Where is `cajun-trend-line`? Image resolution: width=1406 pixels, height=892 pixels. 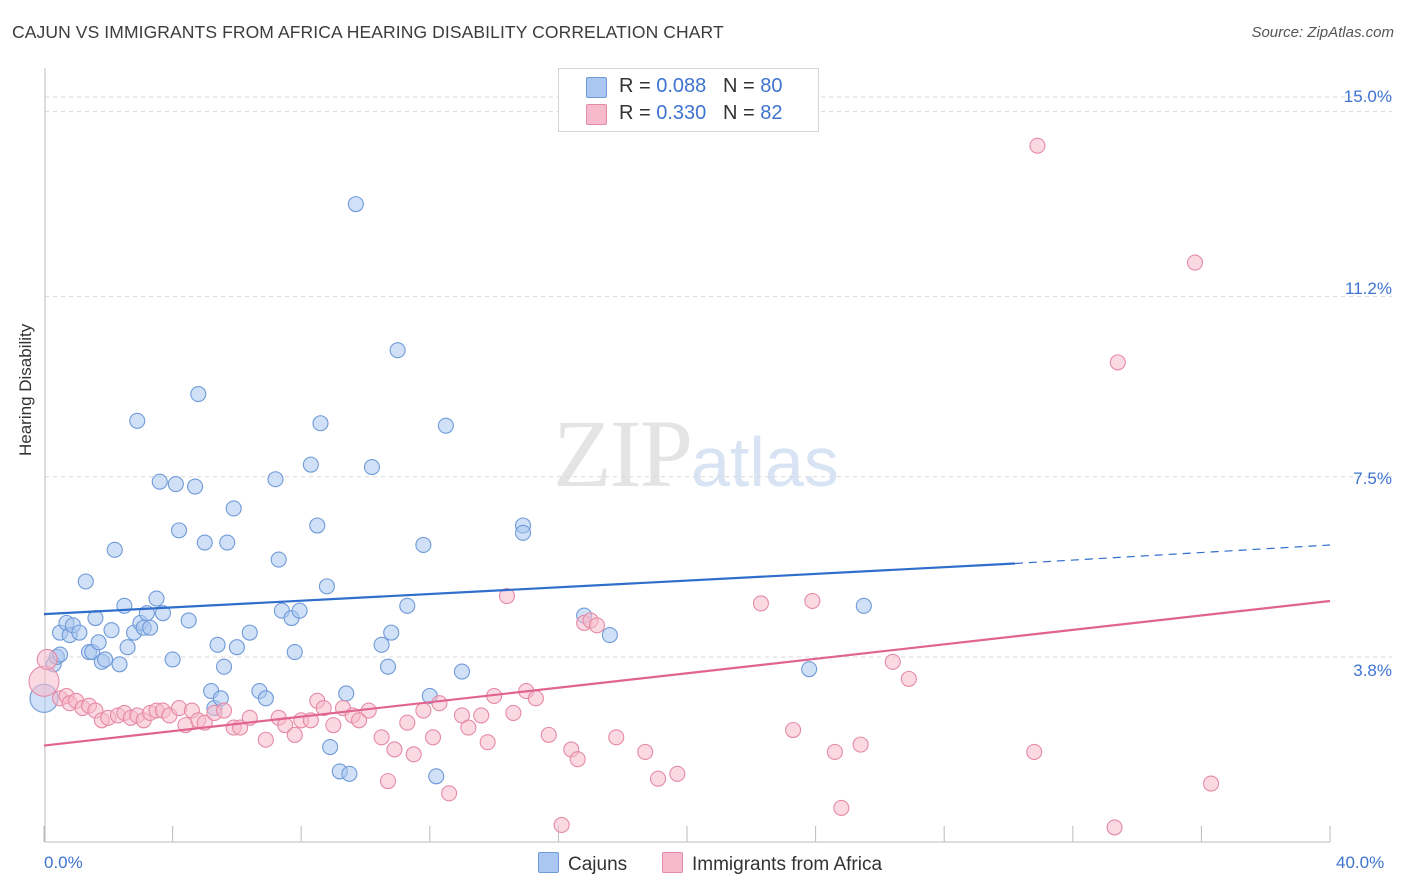 cajun-trend-line is located at coordinates (529, 589).